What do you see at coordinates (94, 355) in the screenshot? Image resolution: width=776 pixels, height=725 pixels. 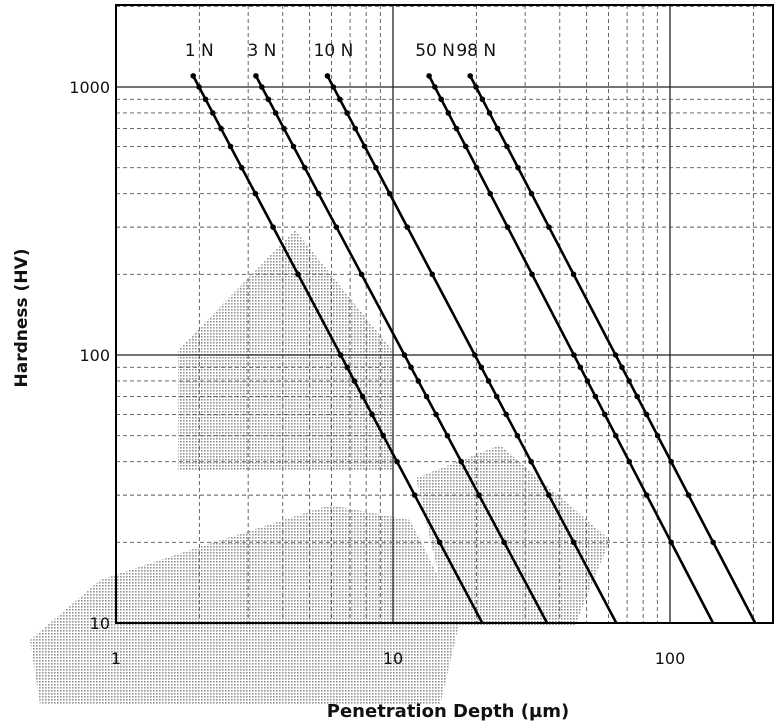 I see `y-tick-label: 100` at bounding box center [94, 355].